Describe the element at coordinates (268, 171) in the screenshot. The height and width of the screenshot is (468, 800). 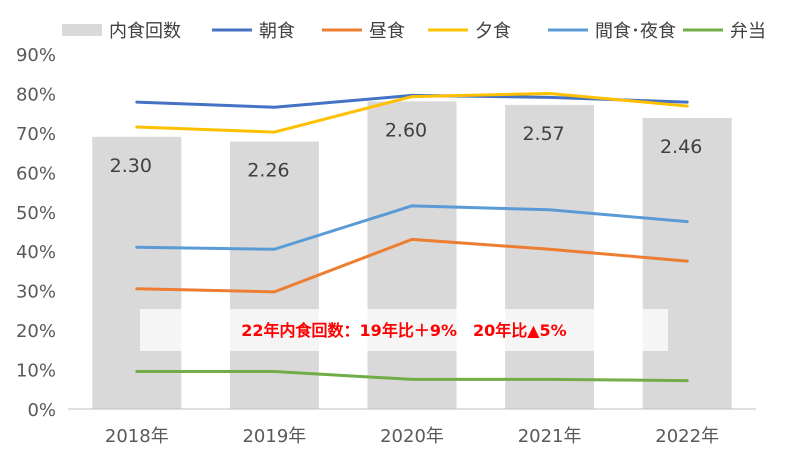
I see `bar-value-label: 2.26` at that location.